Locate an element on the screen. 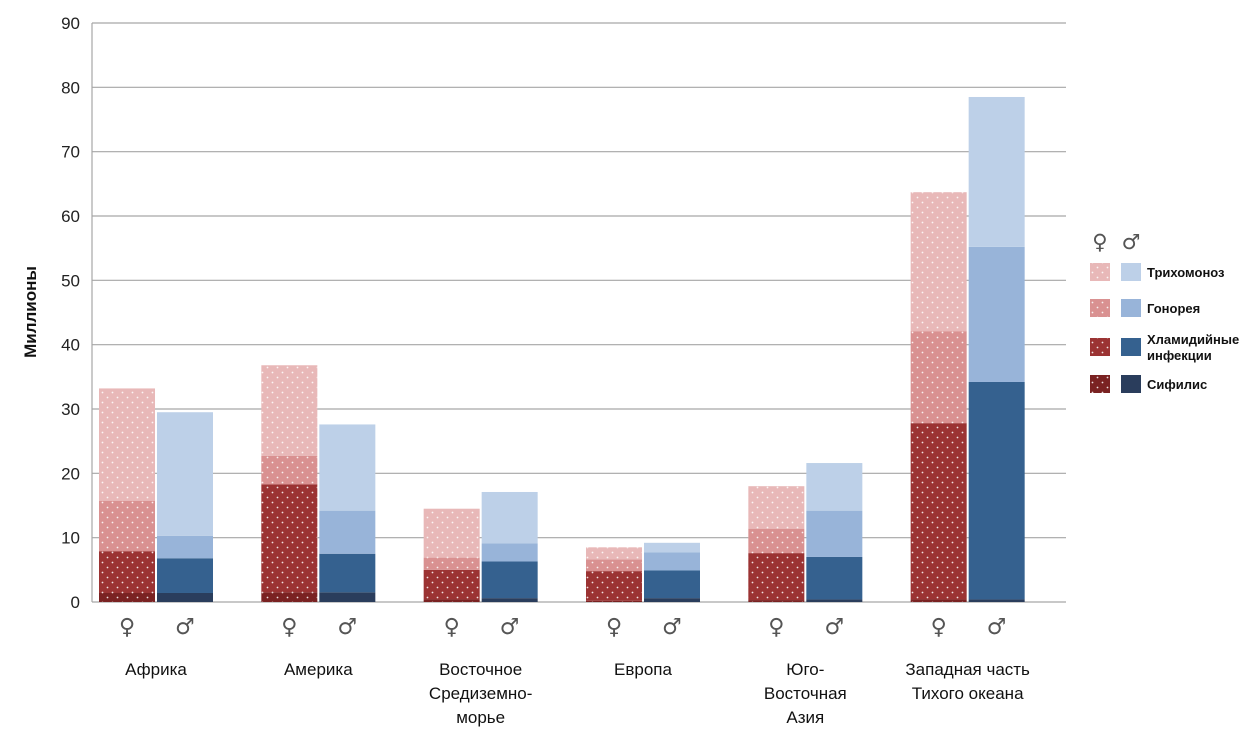 This screenshot has width=1258, height=734. legend-label: Хламидийные is located at coordinates (1193, 339).